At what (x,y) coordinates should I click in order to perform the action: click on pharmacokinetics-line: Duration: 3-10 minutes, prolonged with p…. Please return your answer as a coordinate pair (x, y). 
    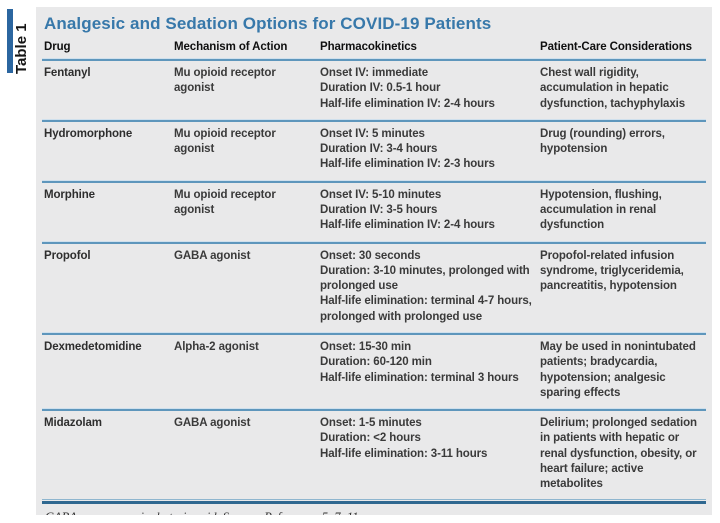
    Looking at the image, I should click on (425, 278).